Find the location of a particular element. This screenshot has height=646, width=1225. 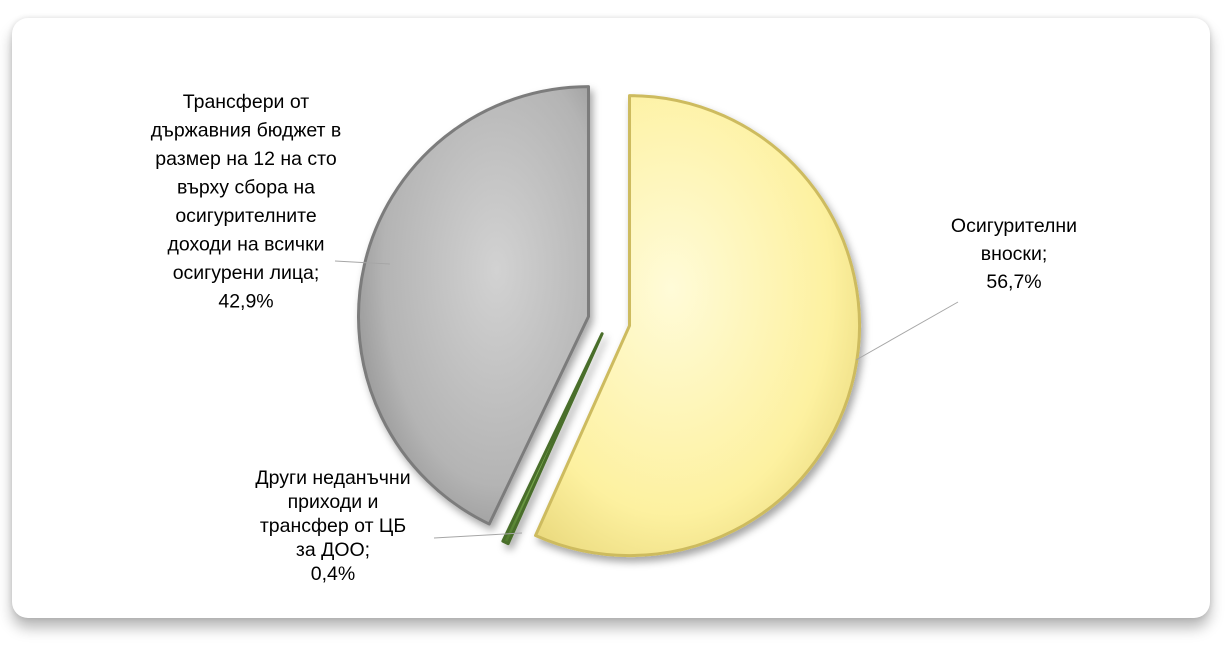

data-label-line: 42,9% is located at coordinates (245, 302).